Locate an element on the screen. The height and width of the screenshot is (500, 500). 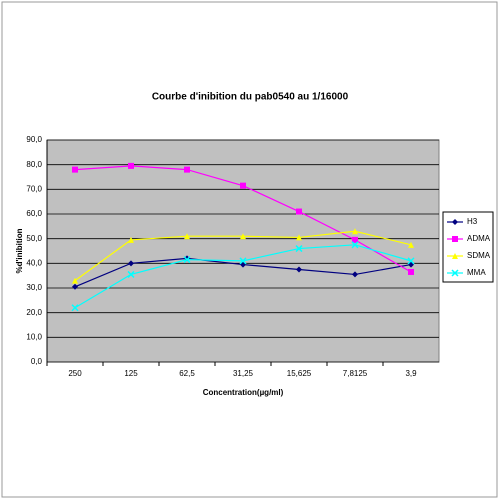
x-axis-label: Concentration(µg/ml) is located at coordinates (243, 392).